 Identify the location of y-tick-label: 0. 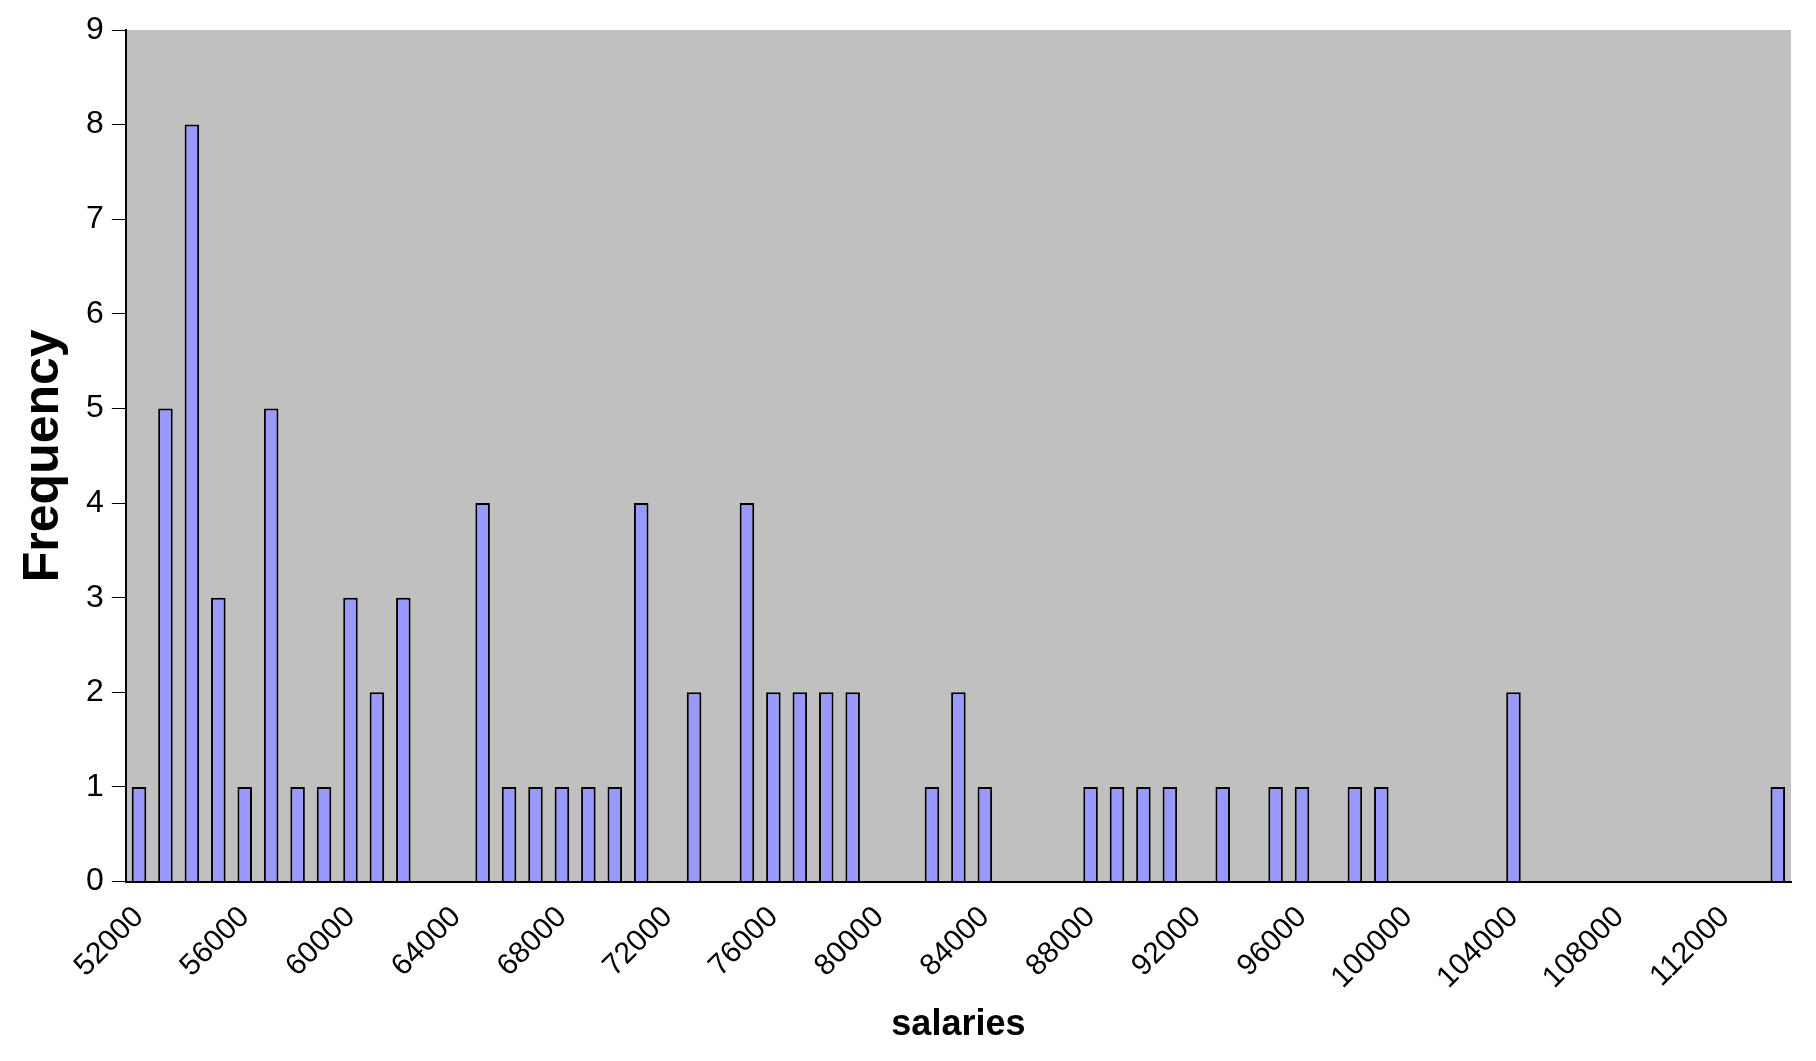
(95, 879).